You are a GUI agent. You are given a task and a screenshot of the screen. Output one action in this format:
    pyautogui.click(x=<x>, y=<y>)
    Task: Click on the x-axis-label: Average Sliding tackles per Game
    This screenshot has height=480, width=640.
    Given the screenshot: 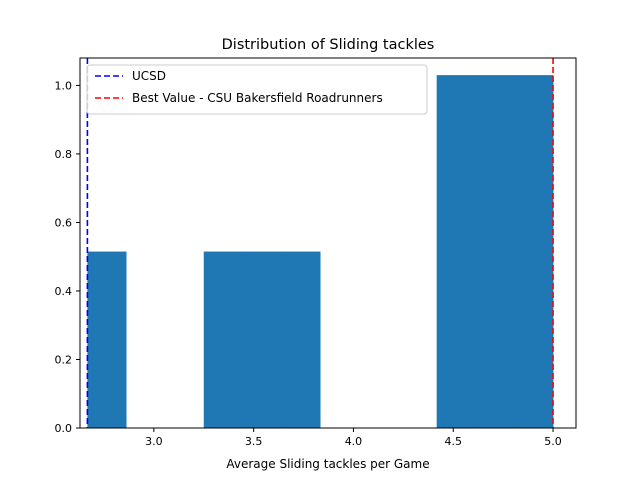 What is the action you would take?
    pyautogui.click(x=327, y=464)
    